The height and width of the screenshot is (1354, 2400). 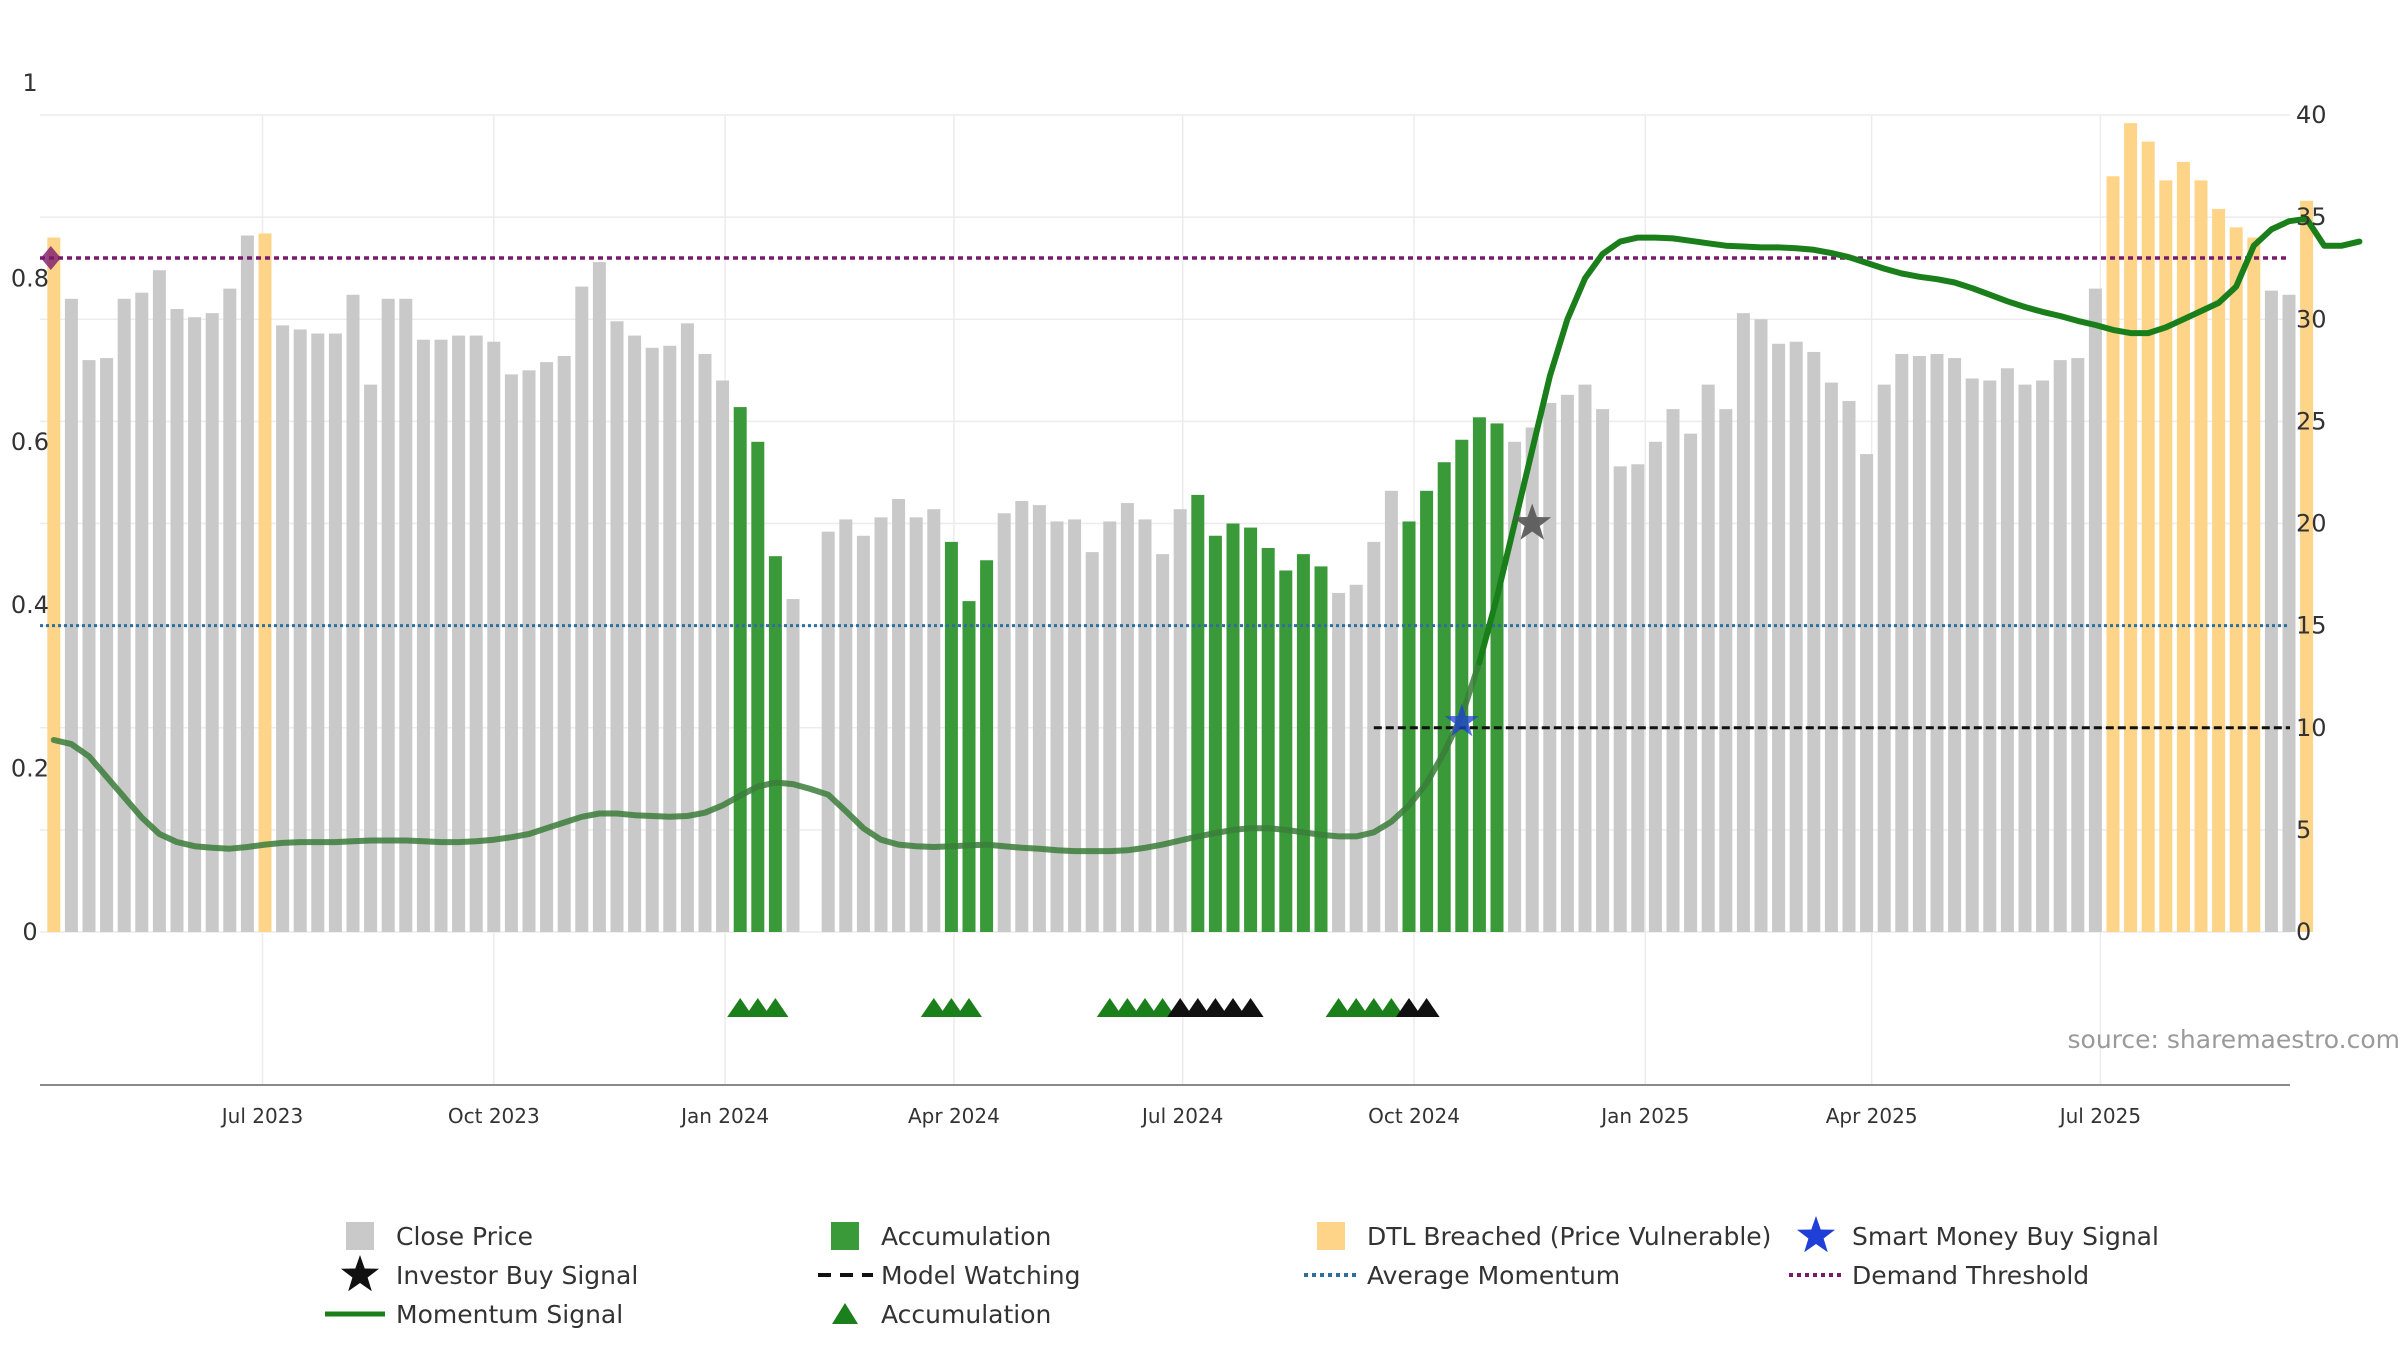 I want to click on x-tick-label-8: Jul 2025, so click(x=2099, y=1116).